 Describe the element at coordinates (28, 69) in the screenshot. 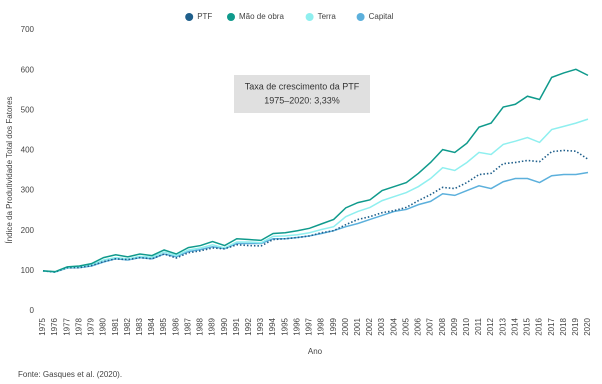

I see `y-tick-label: 600` at that location.